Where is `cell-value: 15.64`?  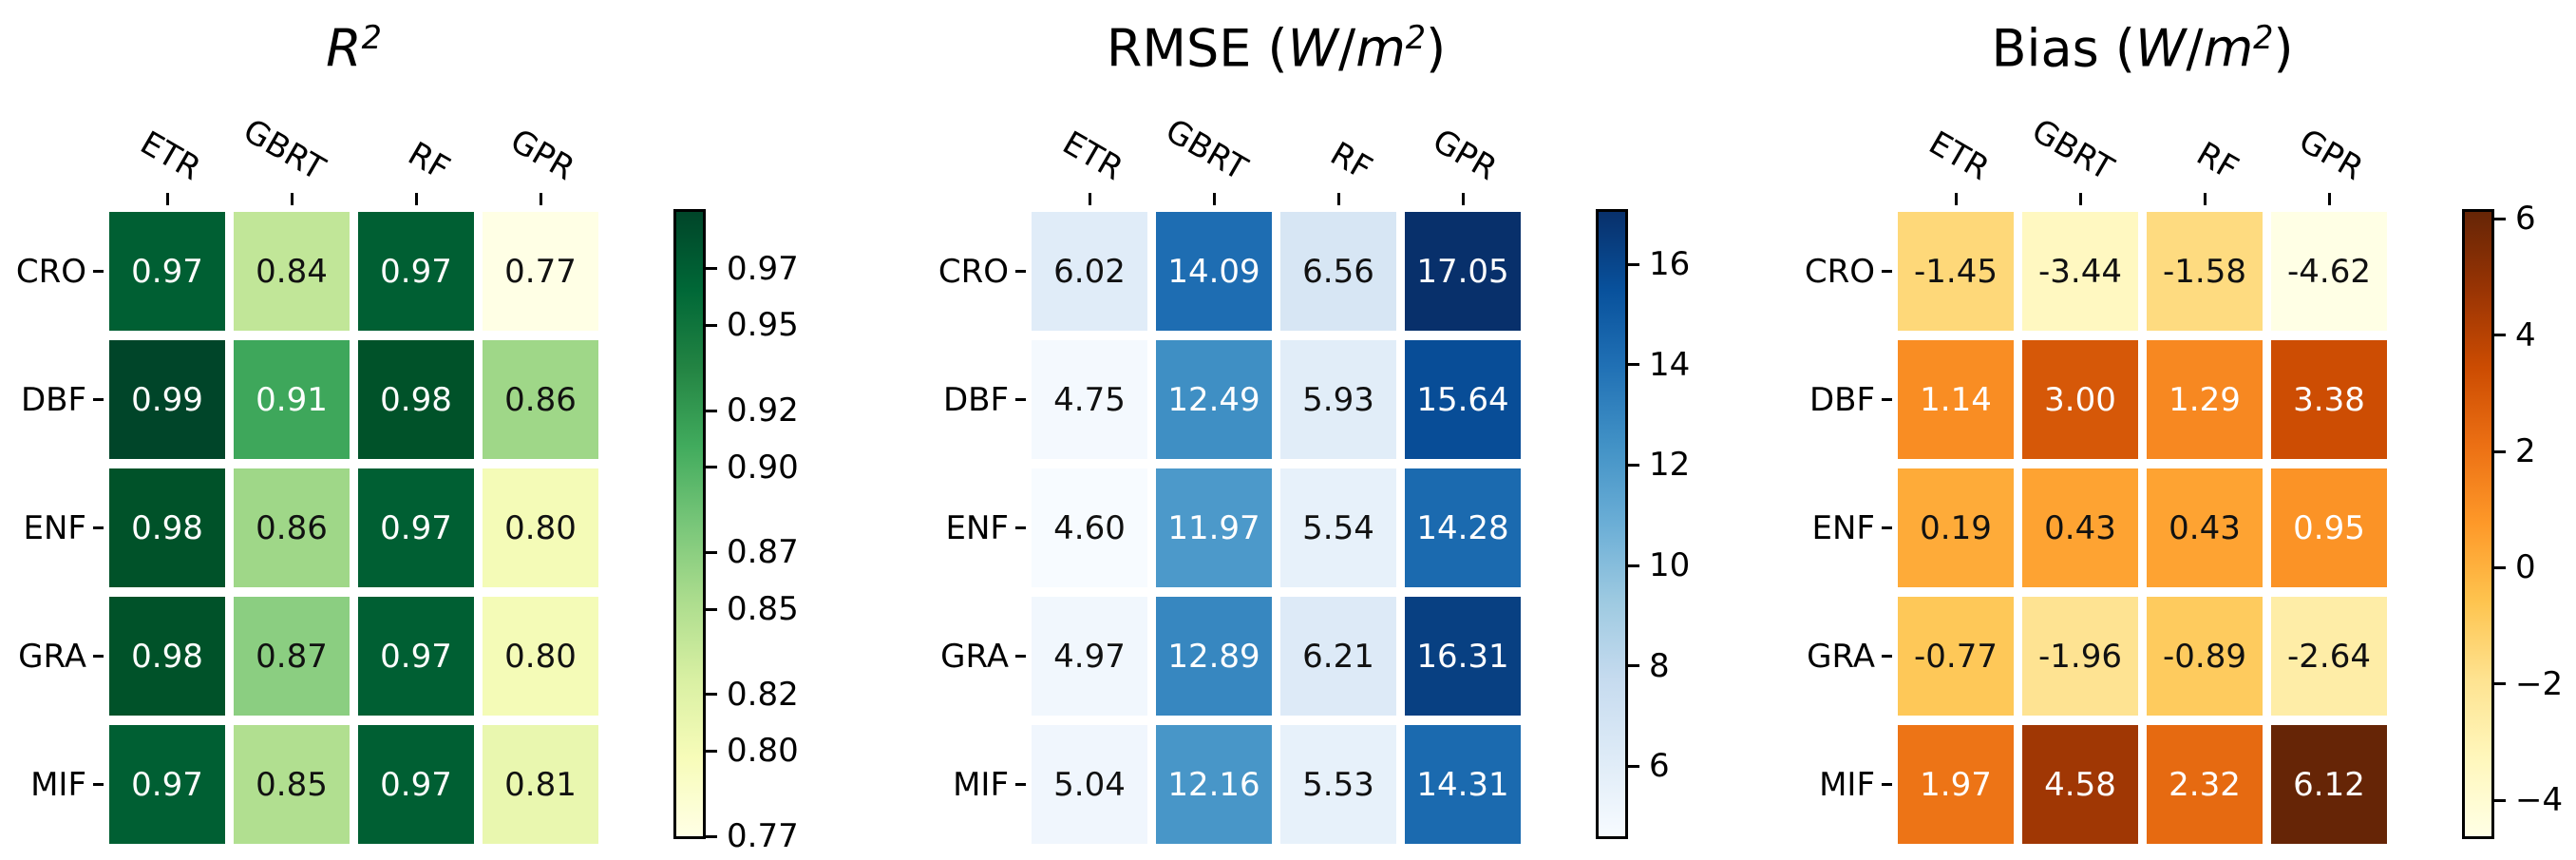 cell-value: 15.64 is located at coordinates (1462, 400).